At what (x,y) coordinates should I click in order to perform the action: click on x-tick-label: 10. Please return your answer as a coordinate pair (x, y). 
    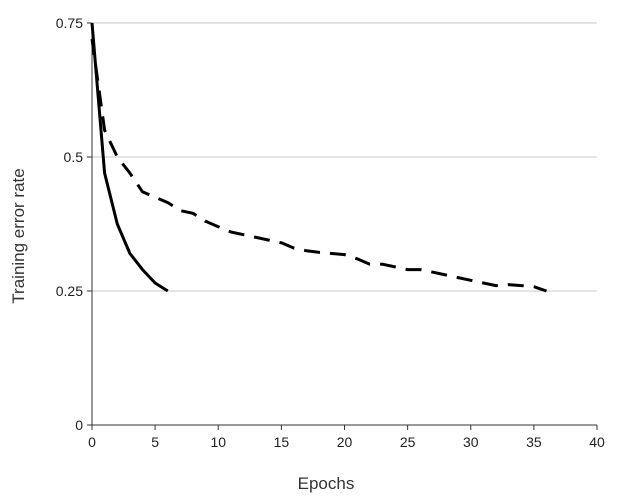
    Looking at the image, I should click on (218, 442).